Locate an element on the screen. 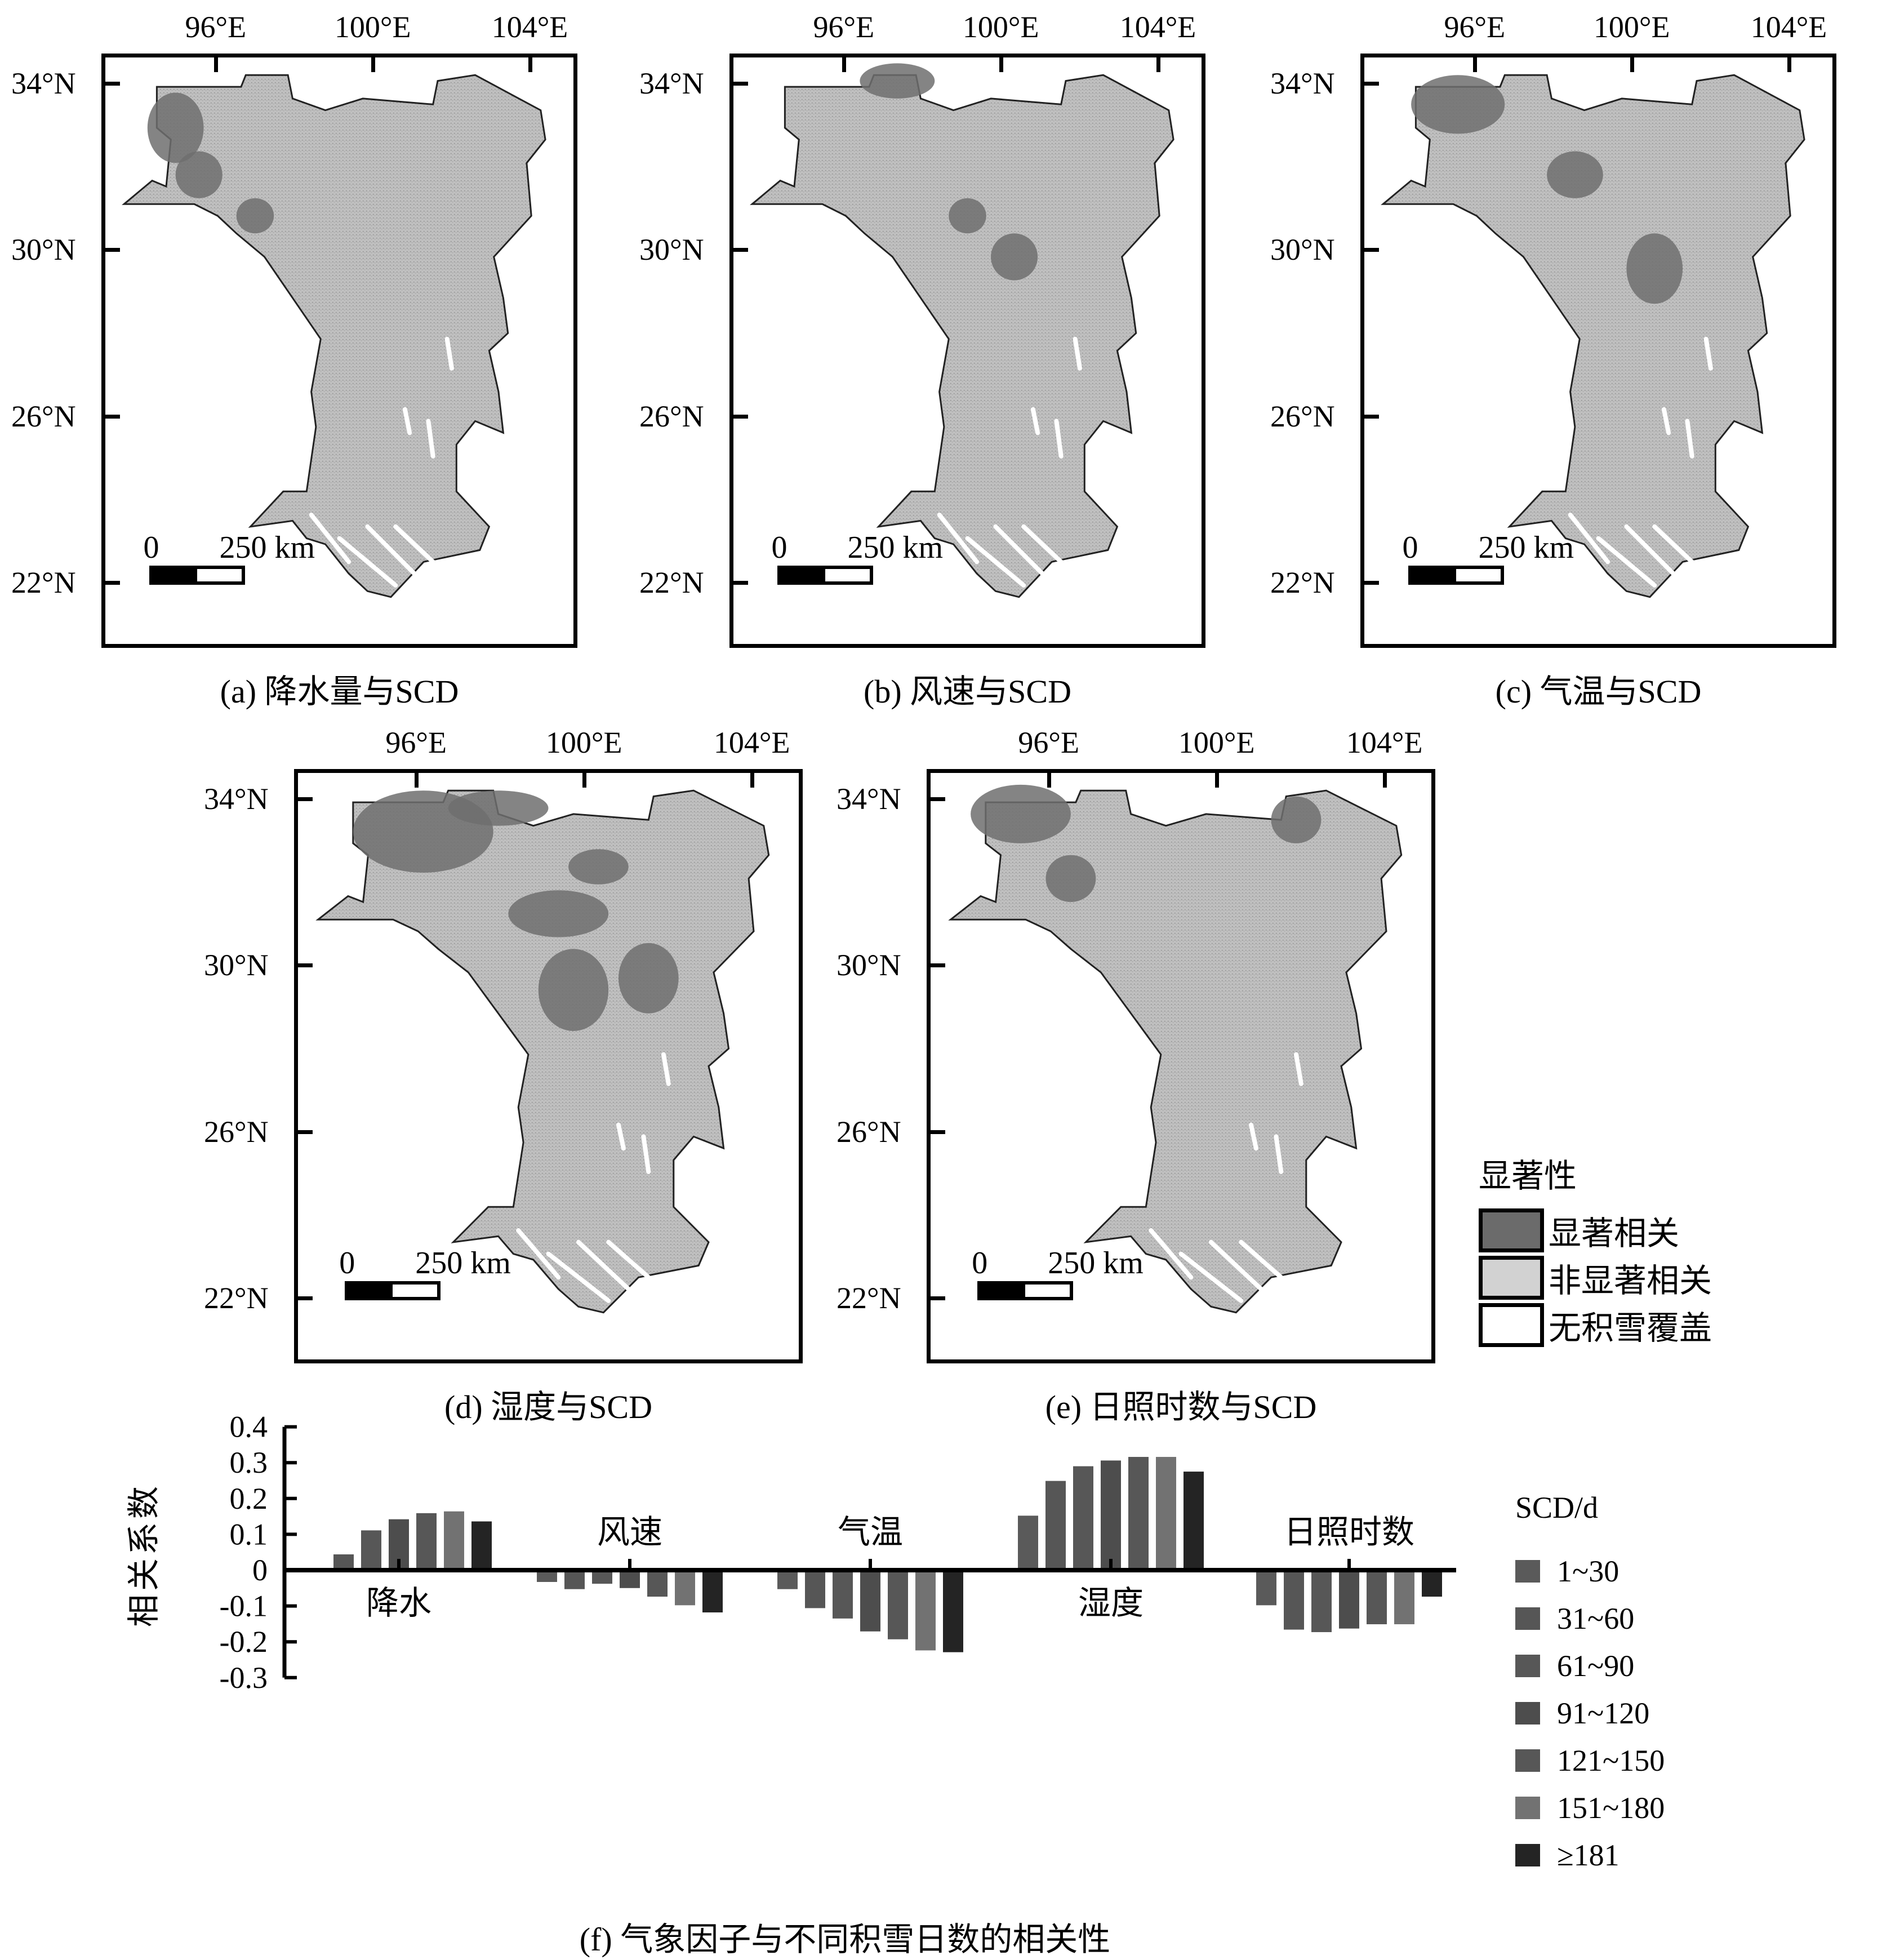 This screenshot has width=1882, height=1960. y-tick-label: 0 is located at coordinates (260, 1570).